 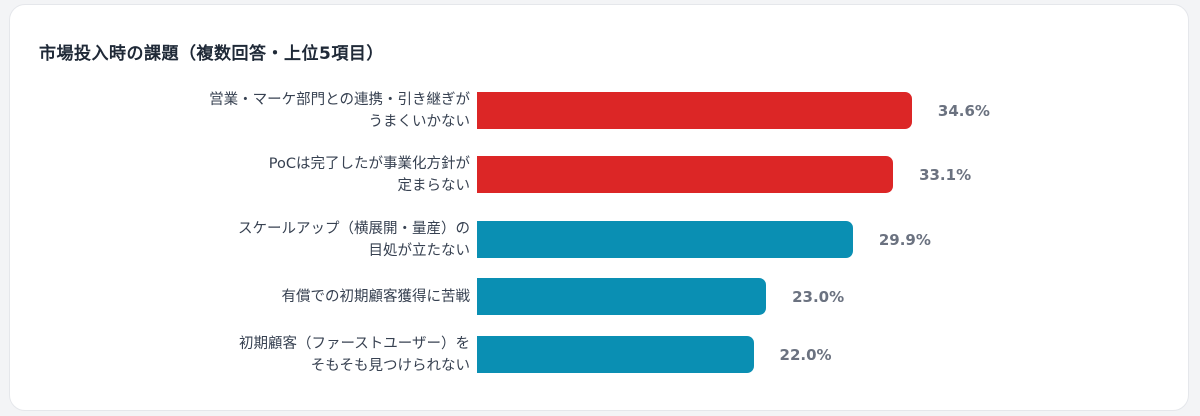 I want to click on category-label-line: 営業・マーケ部門との連携・引き継ぎが, so click(x=339, y=99).